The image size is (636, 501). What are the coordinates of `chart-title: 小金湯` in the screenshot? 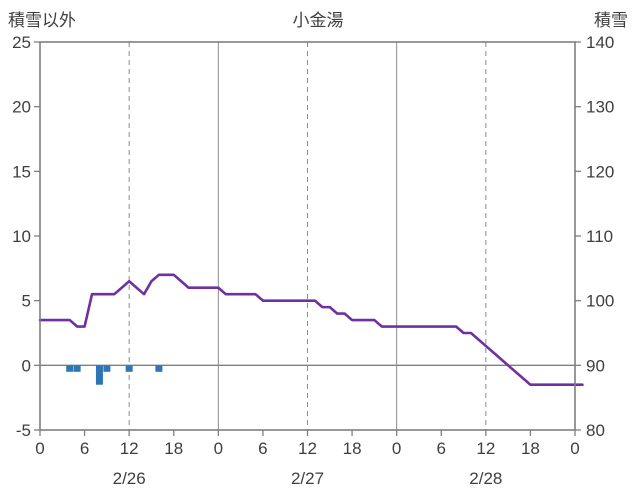 It's located at (318, 20).